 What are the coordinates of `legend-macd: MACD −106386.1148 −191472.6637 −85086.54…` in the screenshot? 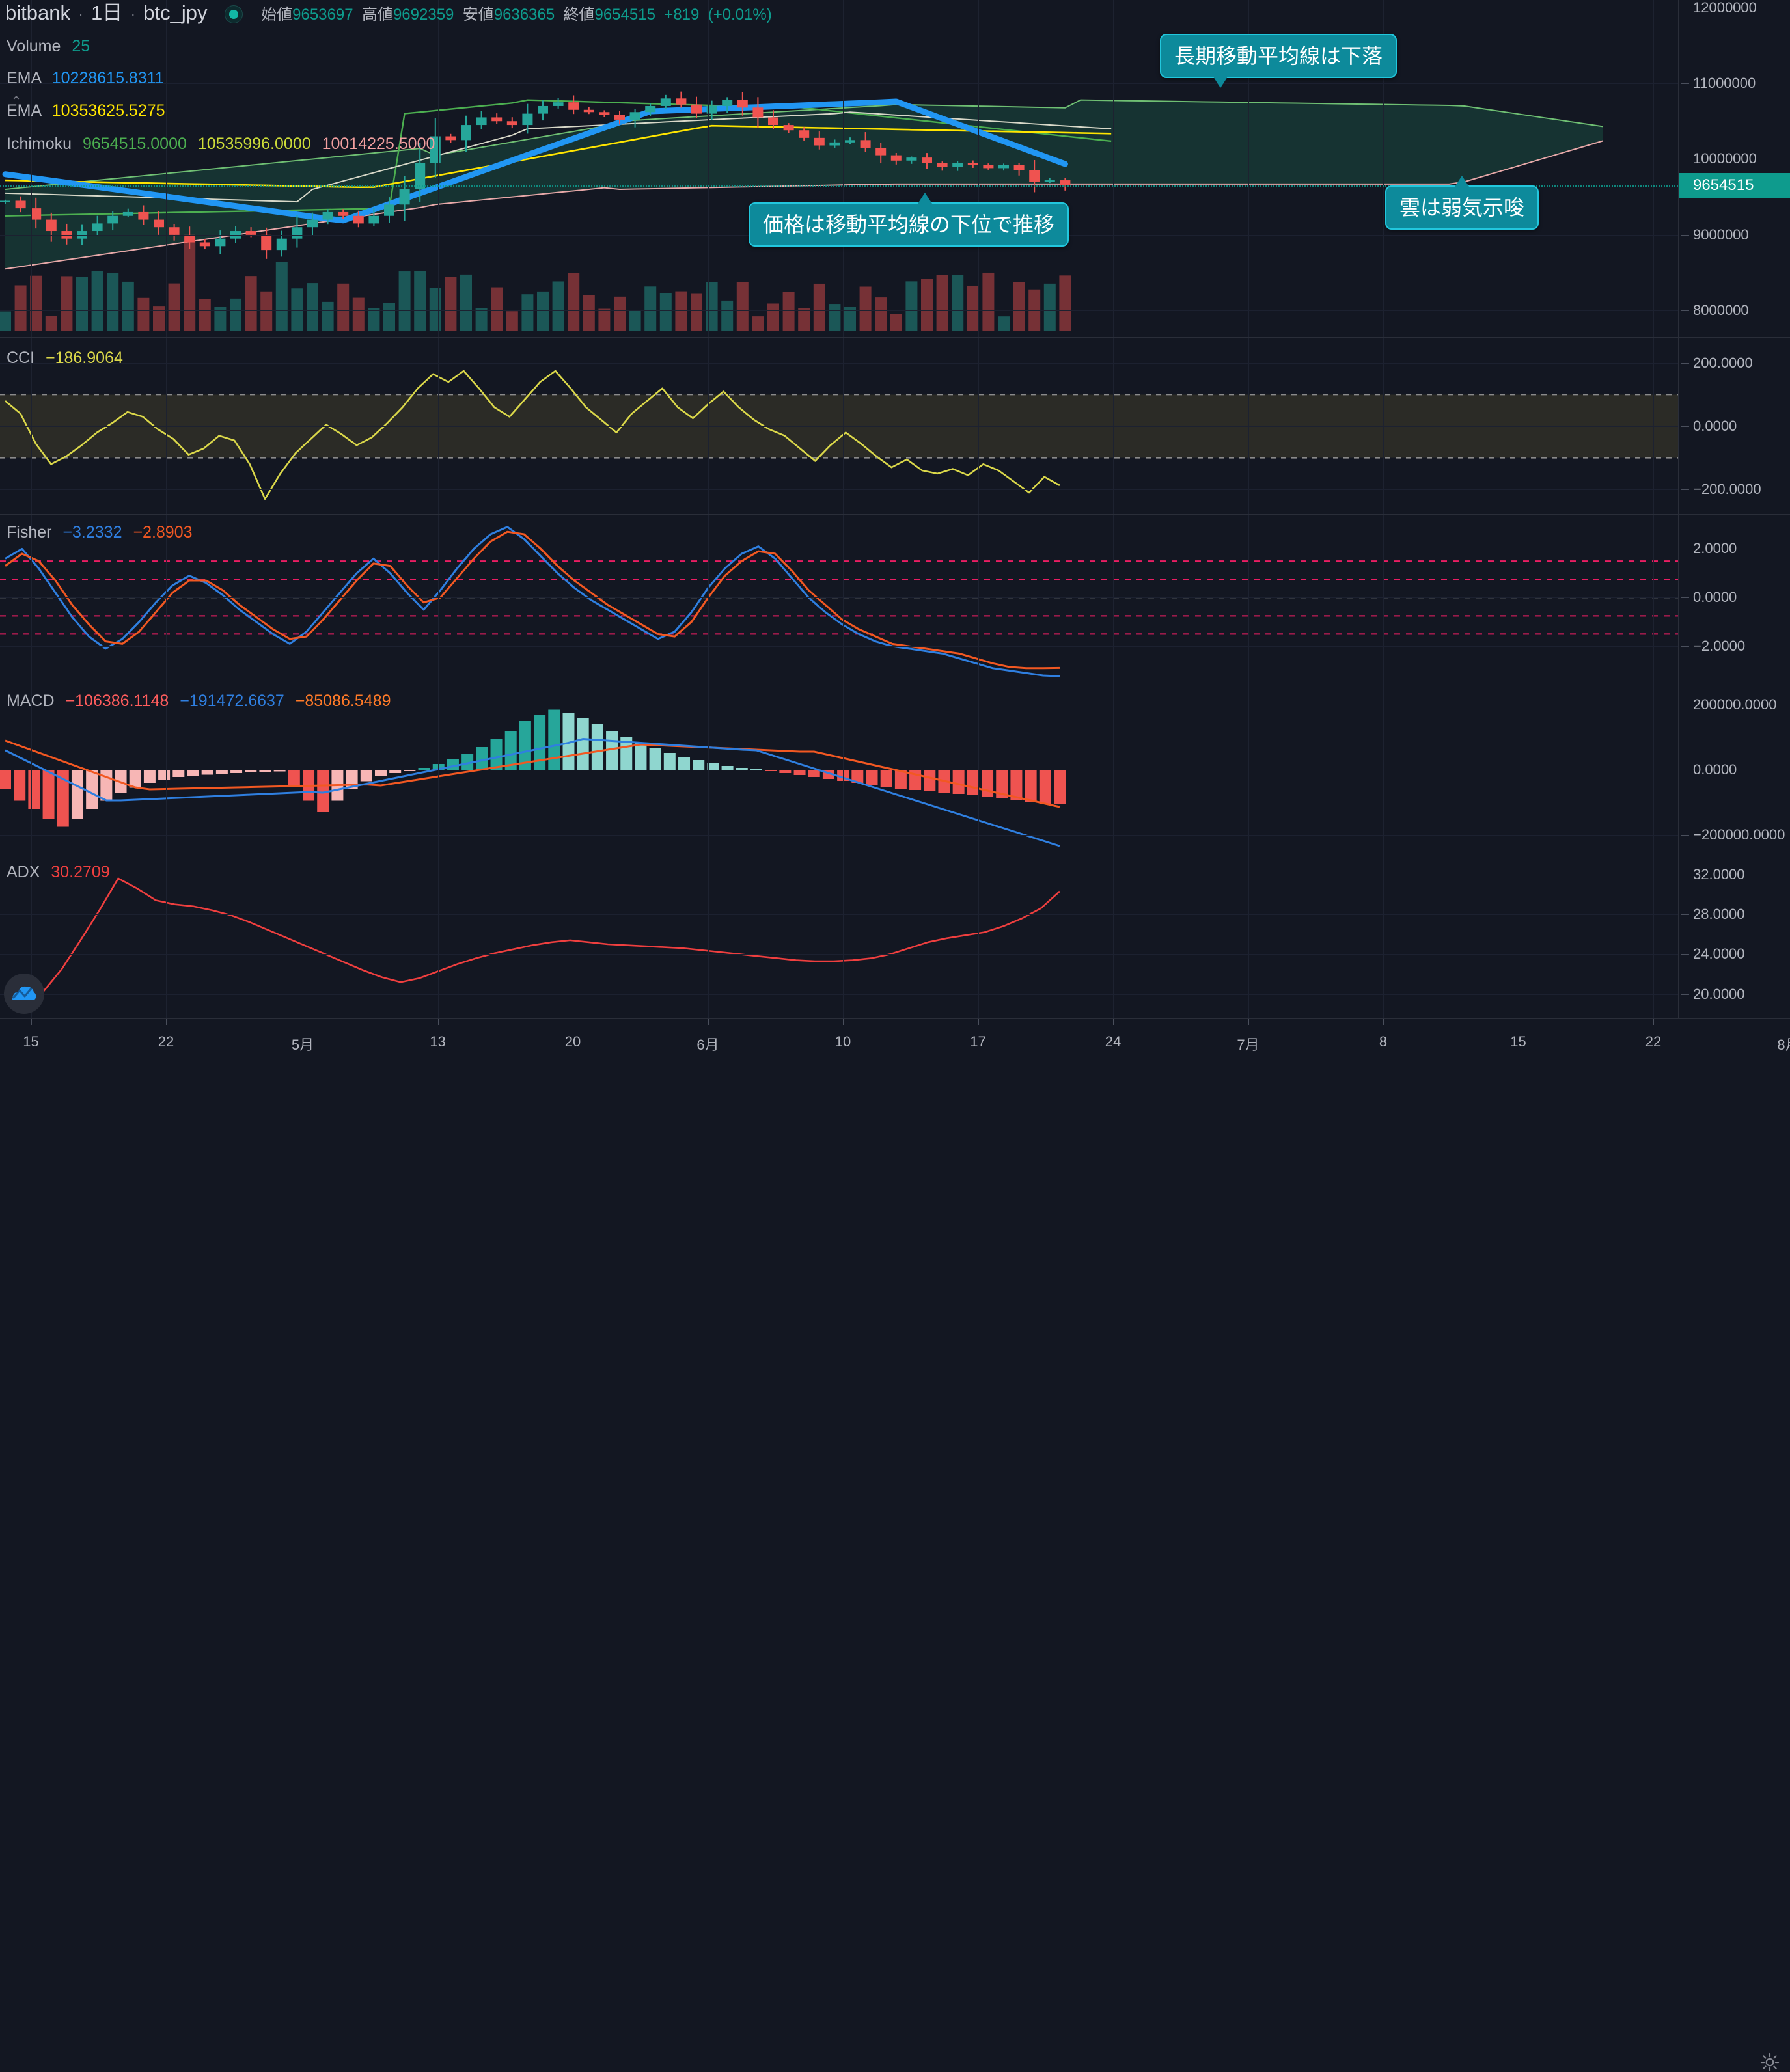 It's located at (199, 701).